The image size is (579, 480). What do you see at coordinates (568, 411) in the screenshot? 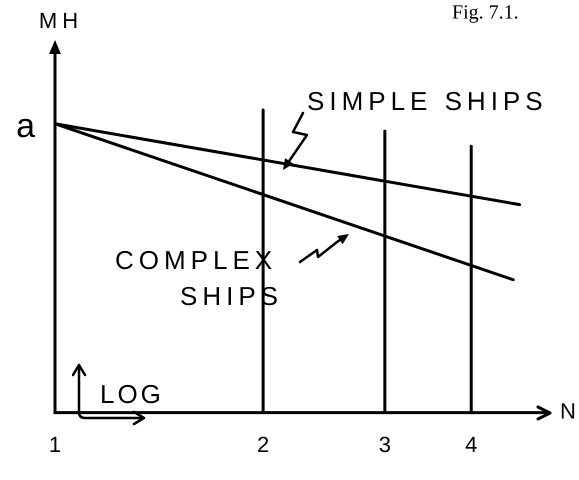
I see `x-axis-title: N` at bounding box center [568, 411].